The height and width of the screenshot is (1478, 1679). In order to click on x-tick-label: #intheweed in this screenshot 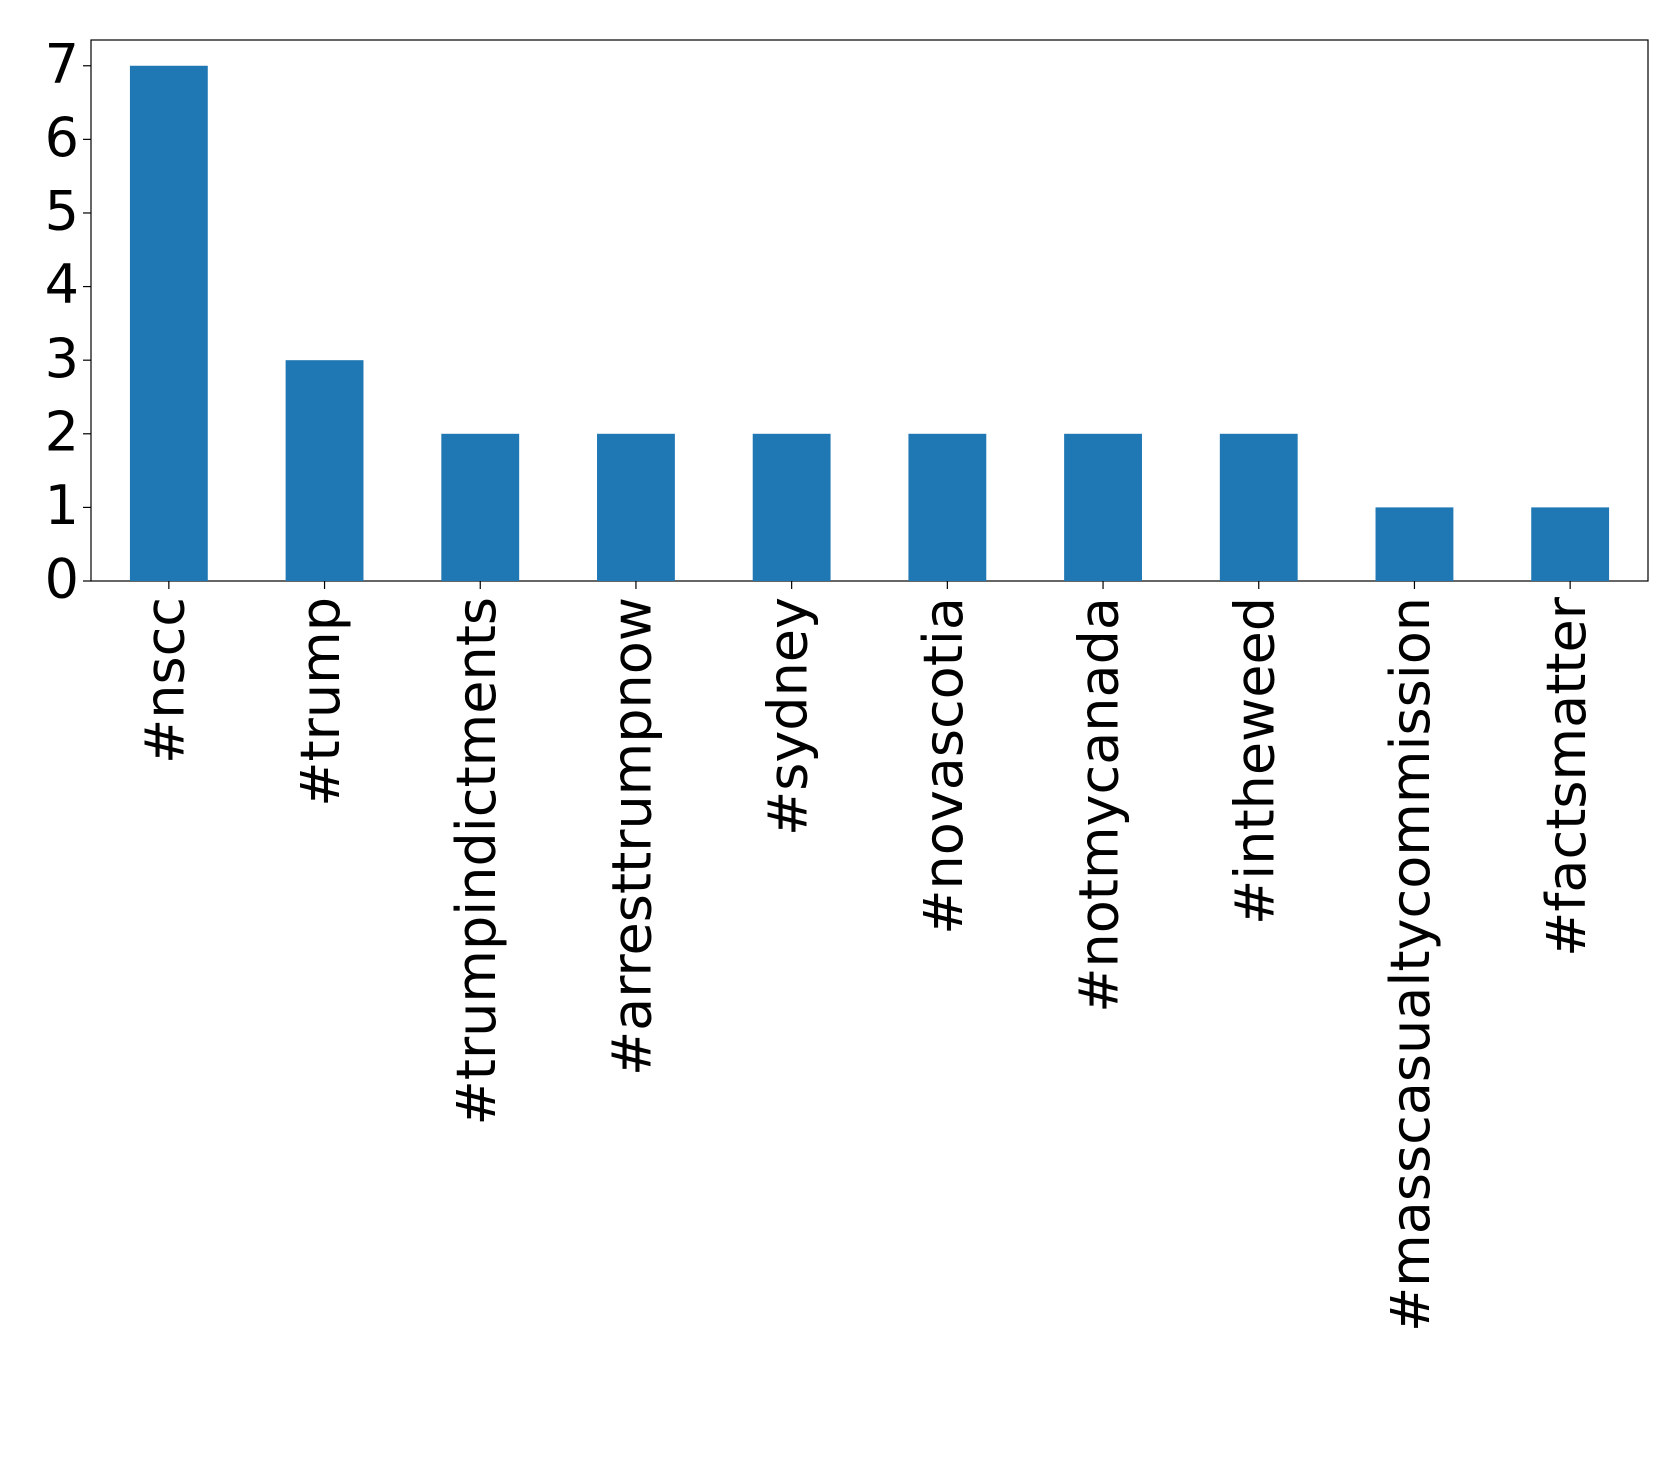, I will do `click(1254, 761)`.